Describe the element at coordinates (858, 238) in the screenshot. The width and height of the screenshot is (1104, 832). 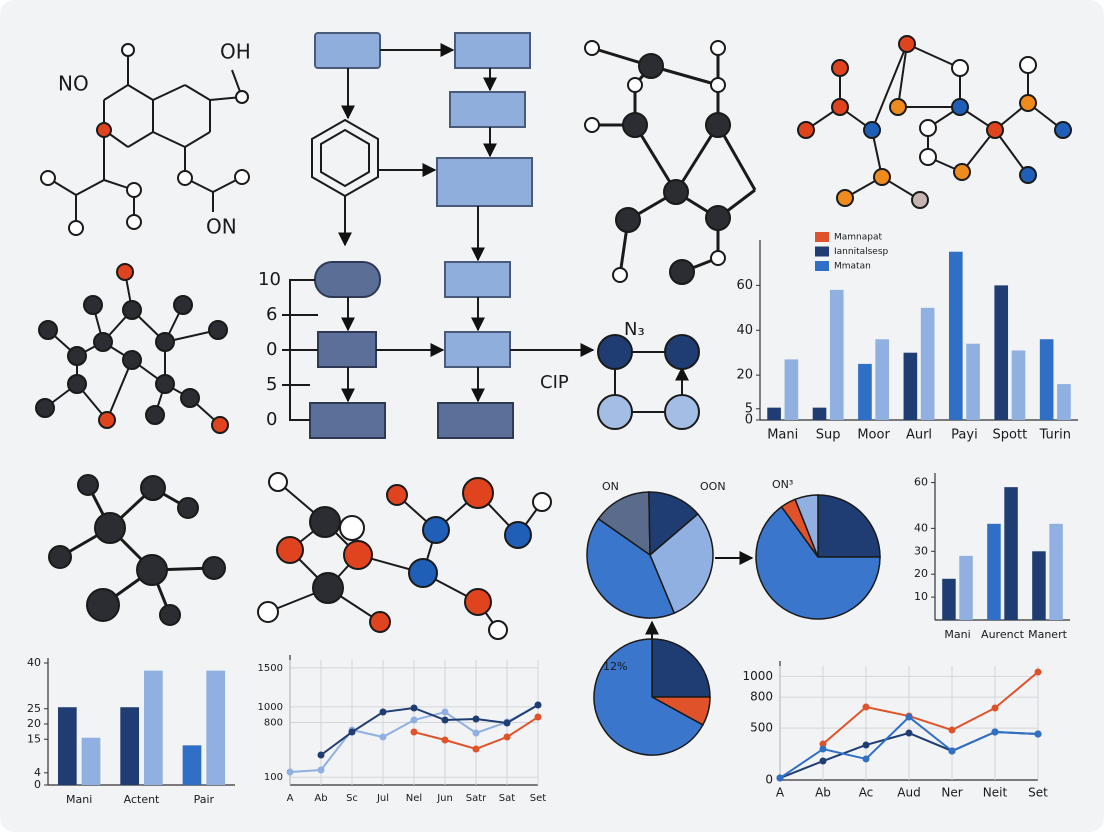
I see `legend-label: Mamnapat` at that location.